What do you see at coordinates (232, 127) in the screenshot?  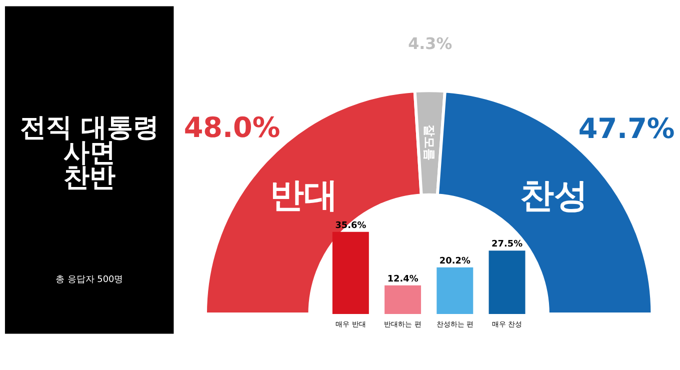 I see `data-label: 48.0%` at bounding box center [232, 127].